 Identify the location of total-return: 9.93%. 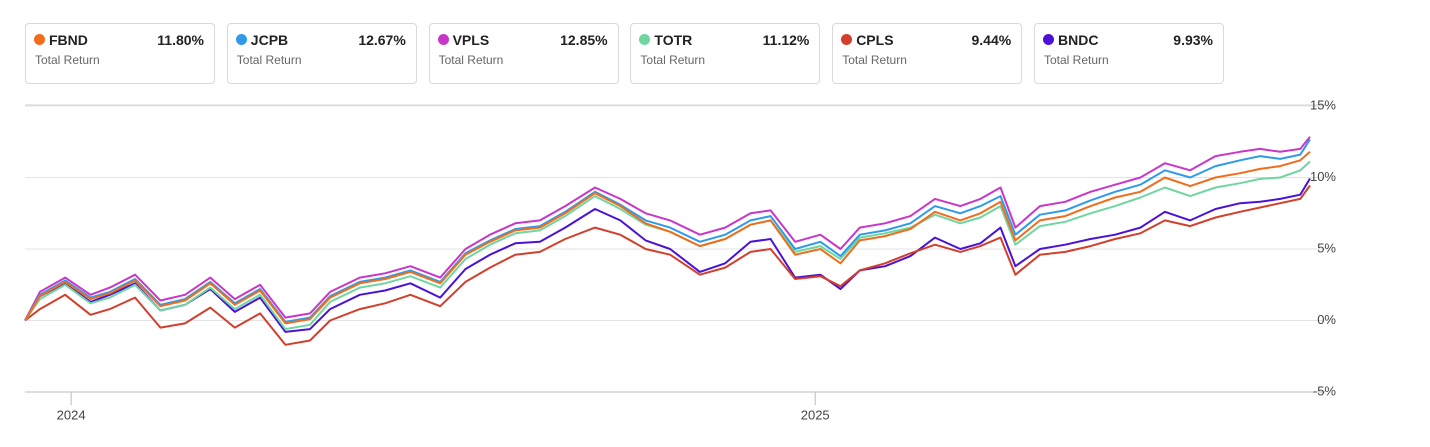
(1193, 40).